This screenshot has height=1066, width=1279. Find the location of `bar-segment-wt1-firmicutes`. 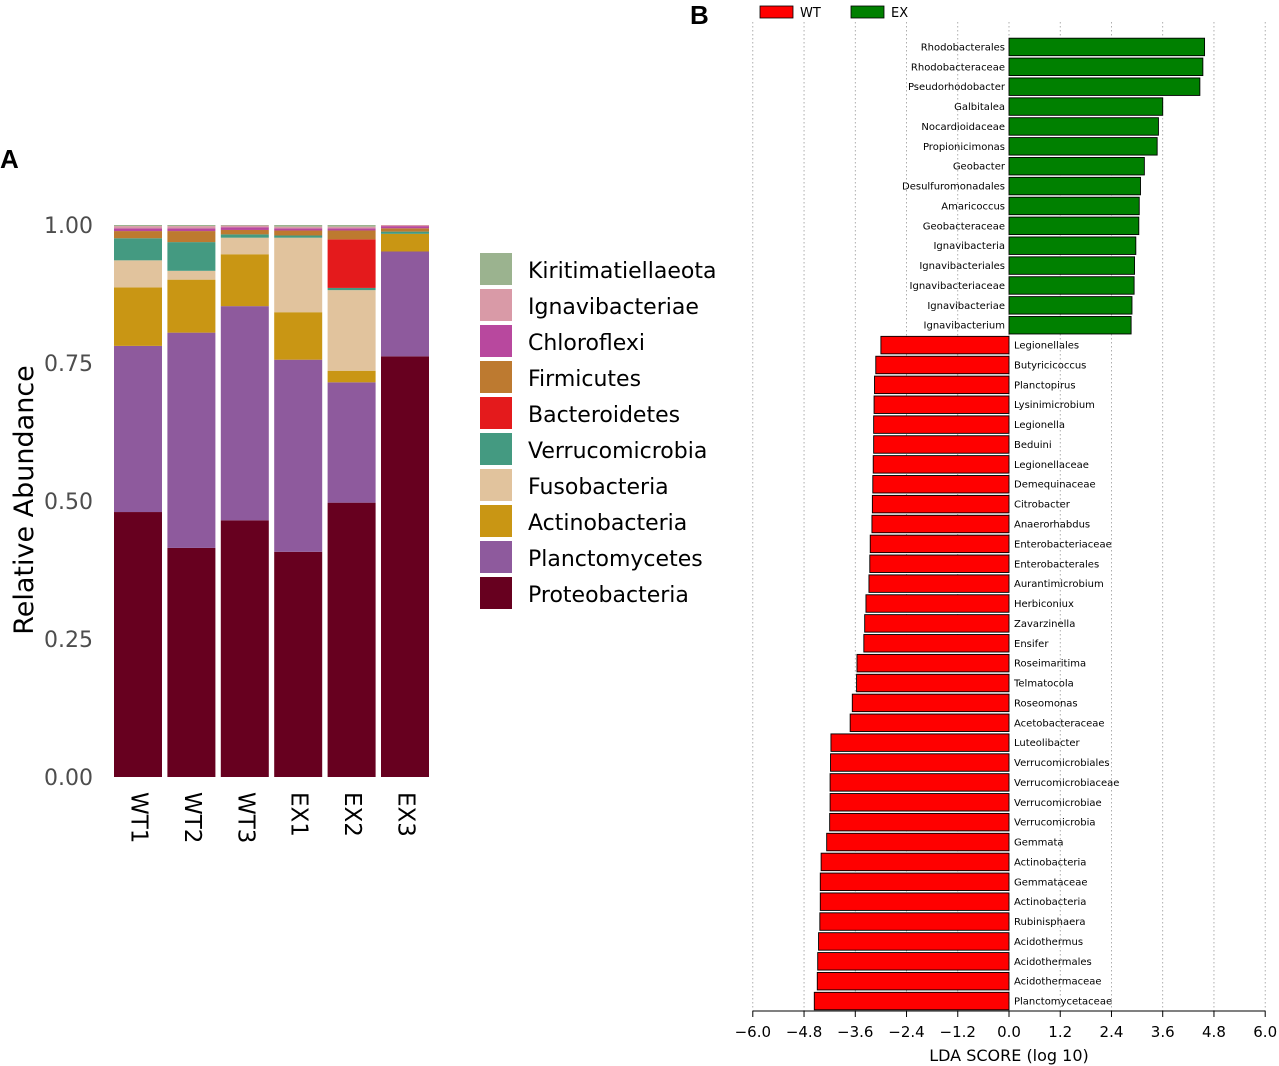

bar-segment-wt1-firmicutes is located at coordinates (138, 235).